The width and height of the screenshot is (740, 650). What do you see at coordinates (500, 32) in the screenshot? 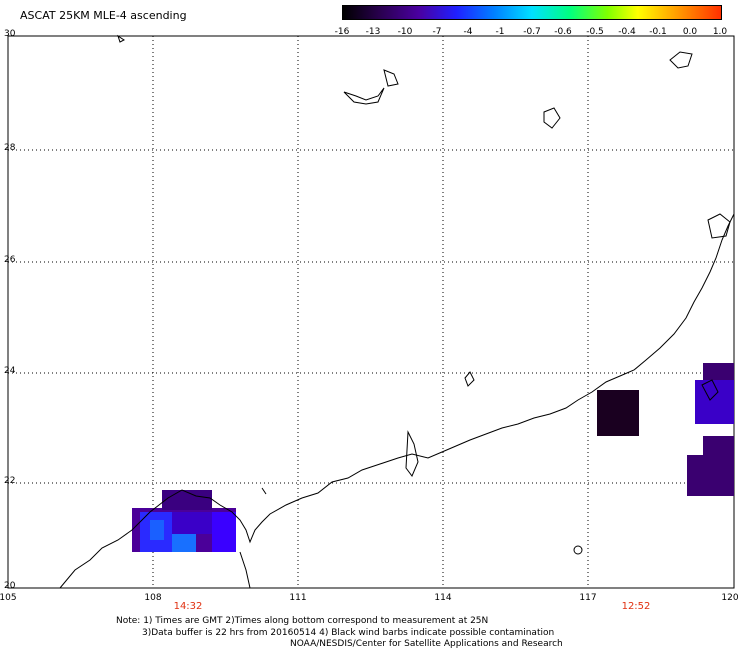
I see `colorbar-label: -1` at bounding box center [500, 32].